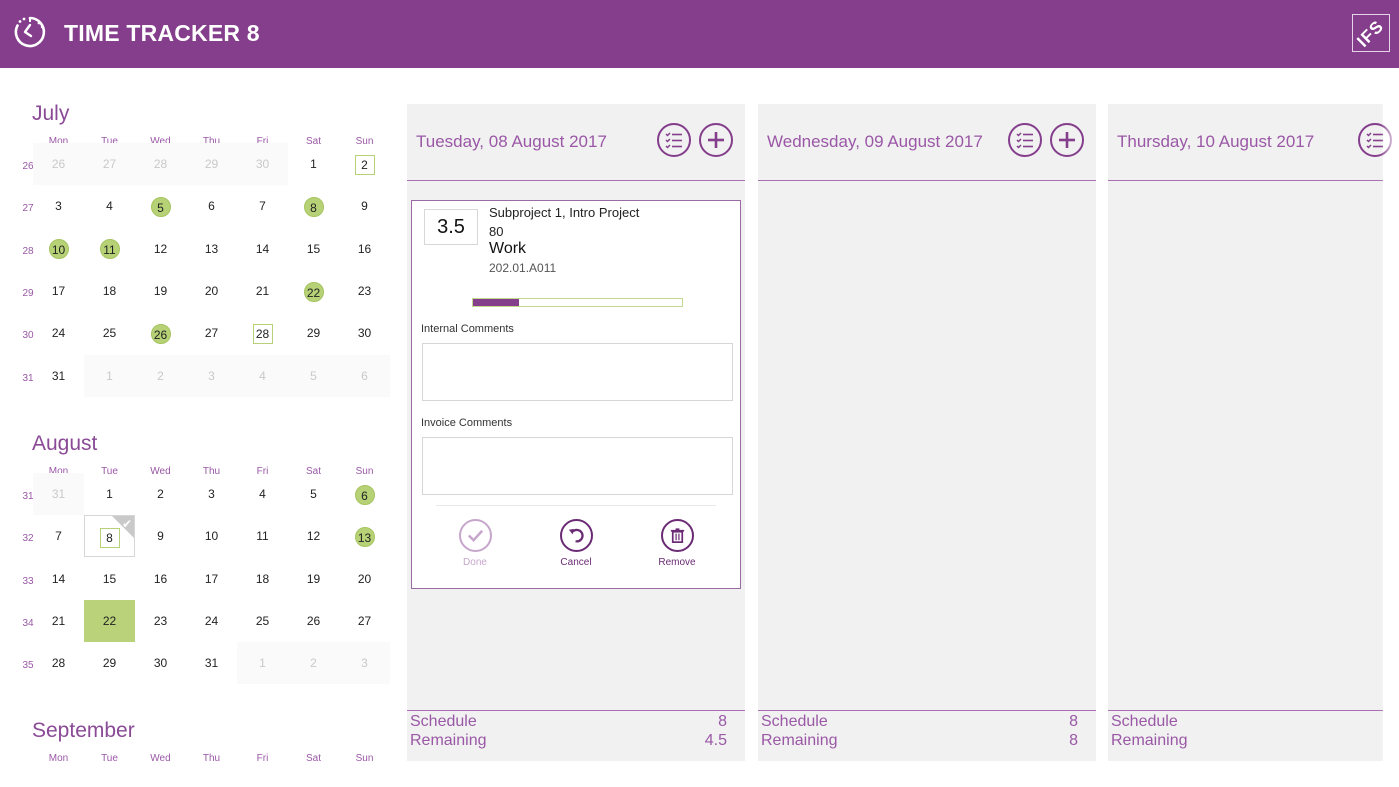 This screenshot has height=787, width=1399. Describe the element at coordinates (1245, 180) in the screenshot. I see `header-divider` at that location.